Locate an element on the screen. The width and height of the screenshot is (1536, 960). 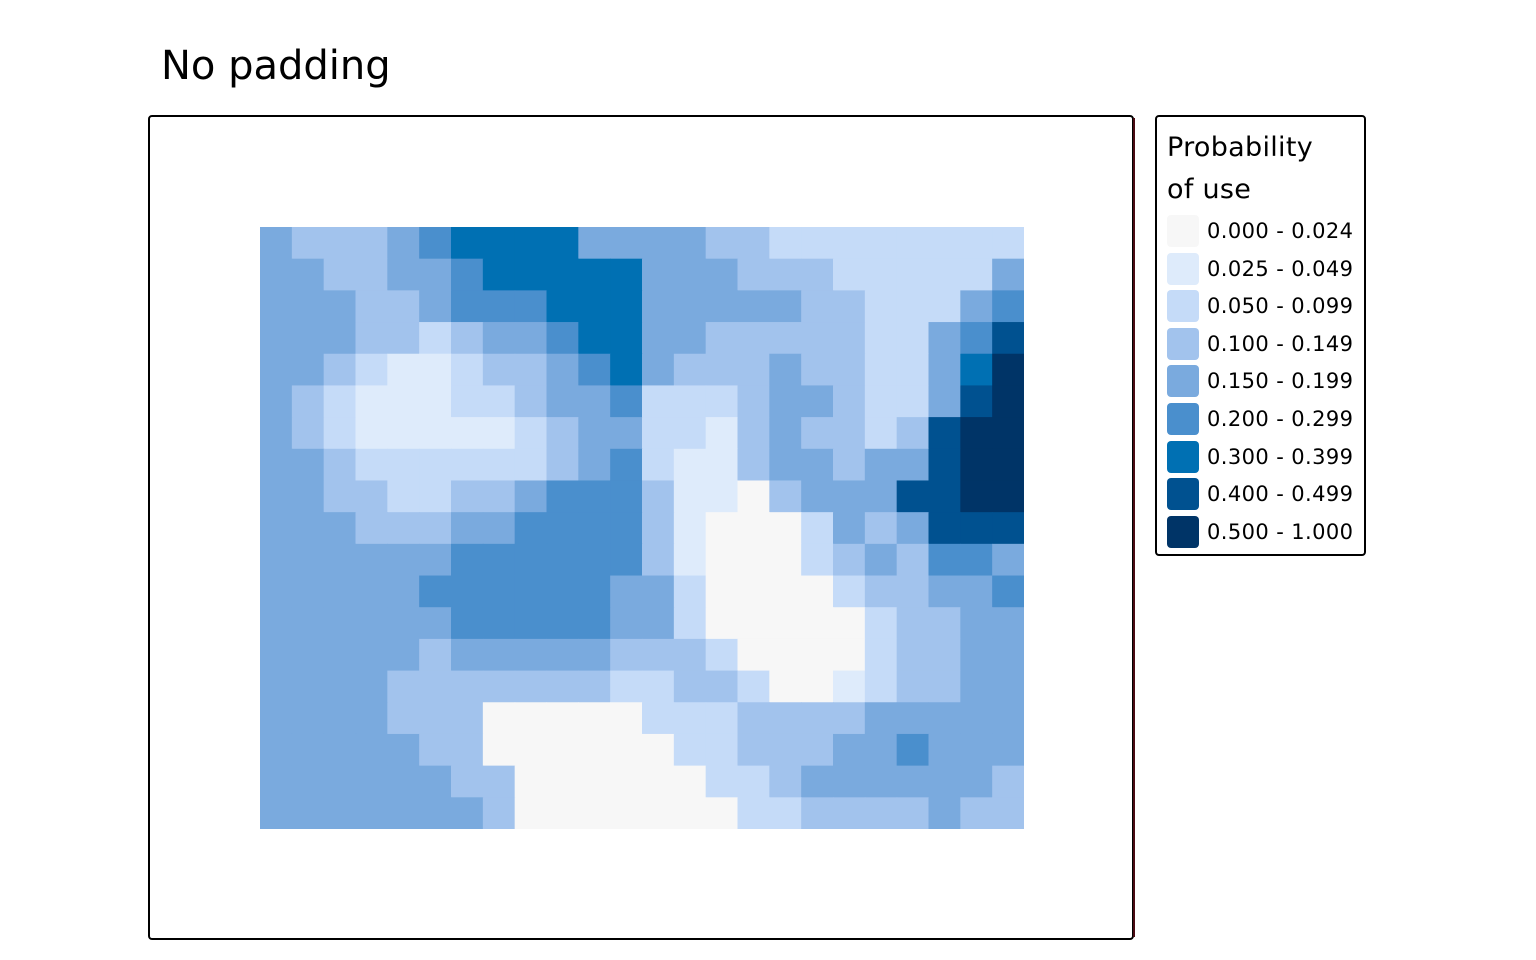
legend-title-line-1: Probability is located at coordinates (1240, 147).